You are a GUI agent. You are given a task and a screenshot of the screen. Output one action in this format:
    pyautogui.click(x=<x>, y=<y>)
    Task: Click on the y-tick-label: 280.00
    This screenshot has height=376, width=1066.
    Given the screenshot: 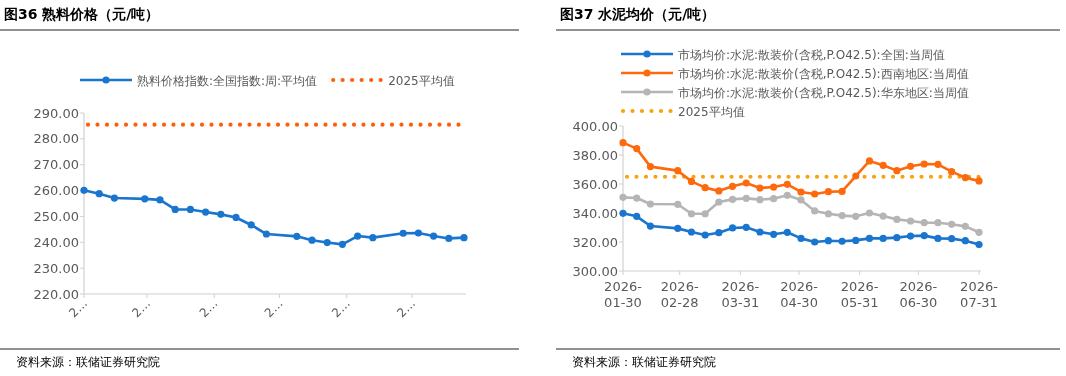 What is the action you would take?
    pyautogui.click(x=56, y=139)
    